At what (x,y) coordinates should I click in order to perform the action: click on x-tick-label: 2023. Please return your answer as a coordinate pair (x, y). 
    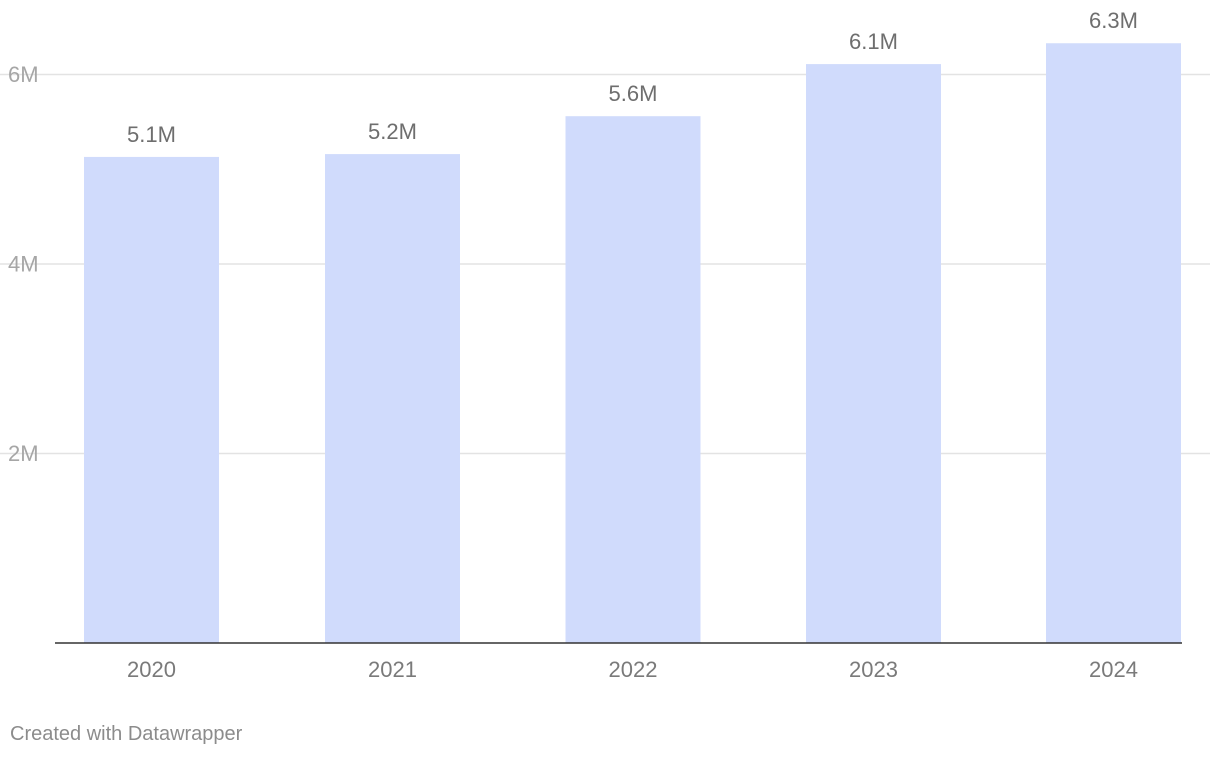
    Looking at the image, I should click on (873, 669).